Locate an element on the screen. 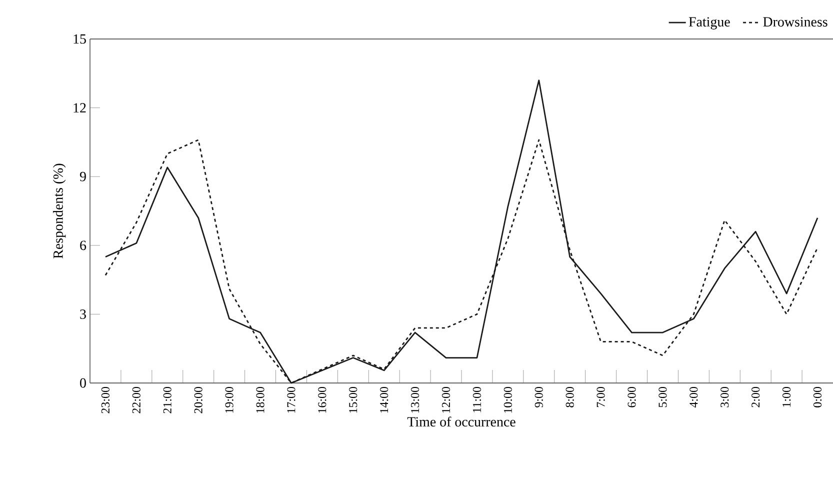 This screenshot has height=479, width=833. x-tick-label: 17:00 is located at coordinates (291, 399).